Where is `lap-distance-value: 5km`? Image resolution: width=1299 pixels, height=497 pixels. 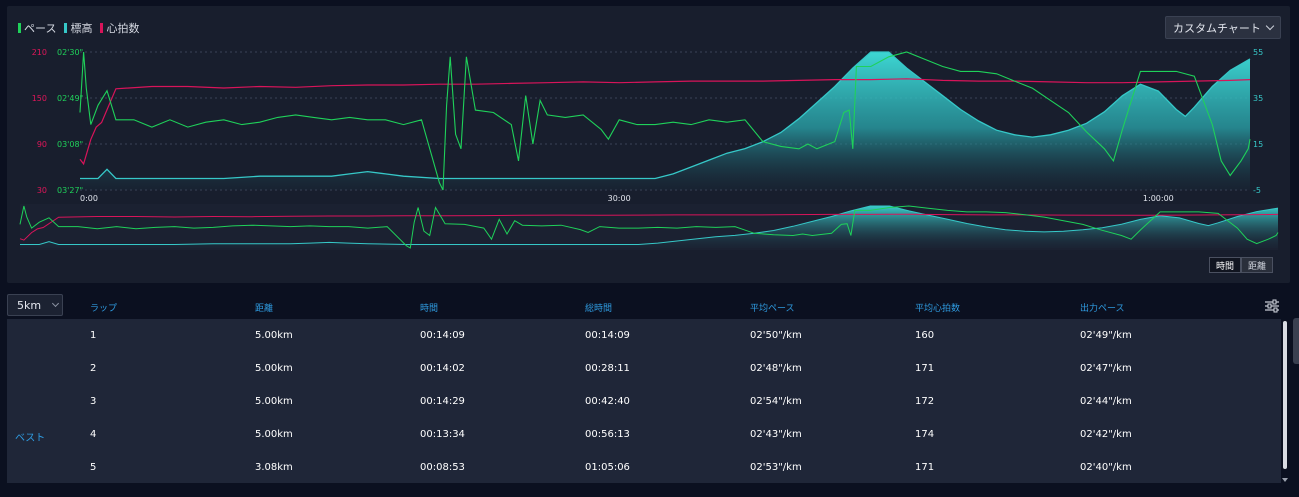
lap-distance-value: 5km is located at coordinates (29, 305).